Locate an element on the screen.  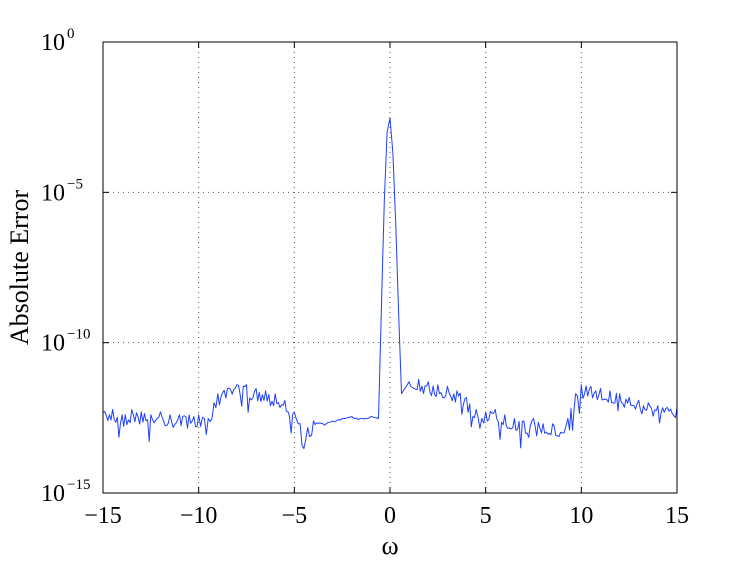
y-tick-label: 10 0 is located at coordinates (58, 41).